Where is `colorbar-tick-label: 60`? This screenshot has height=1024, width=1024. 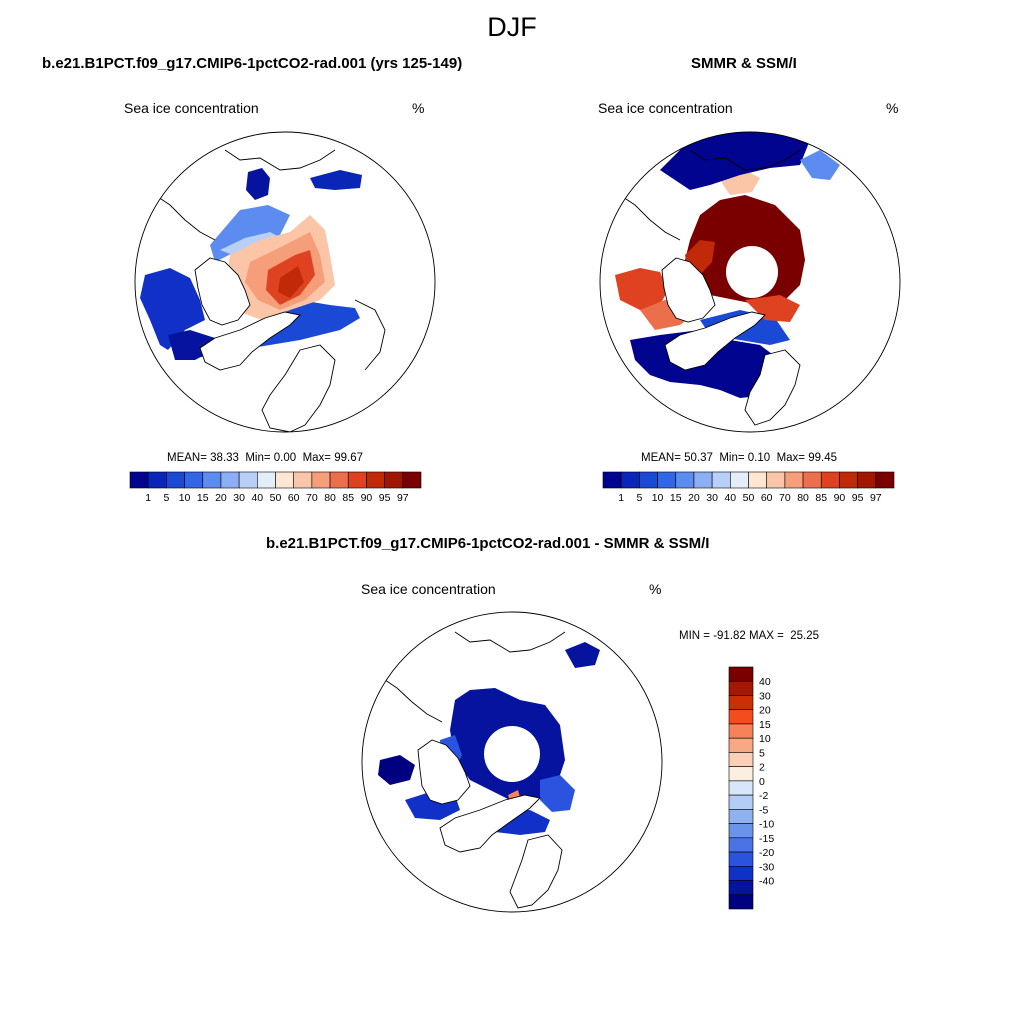
colorbar-tick-label: 60 is located at coordinates (767, 498).